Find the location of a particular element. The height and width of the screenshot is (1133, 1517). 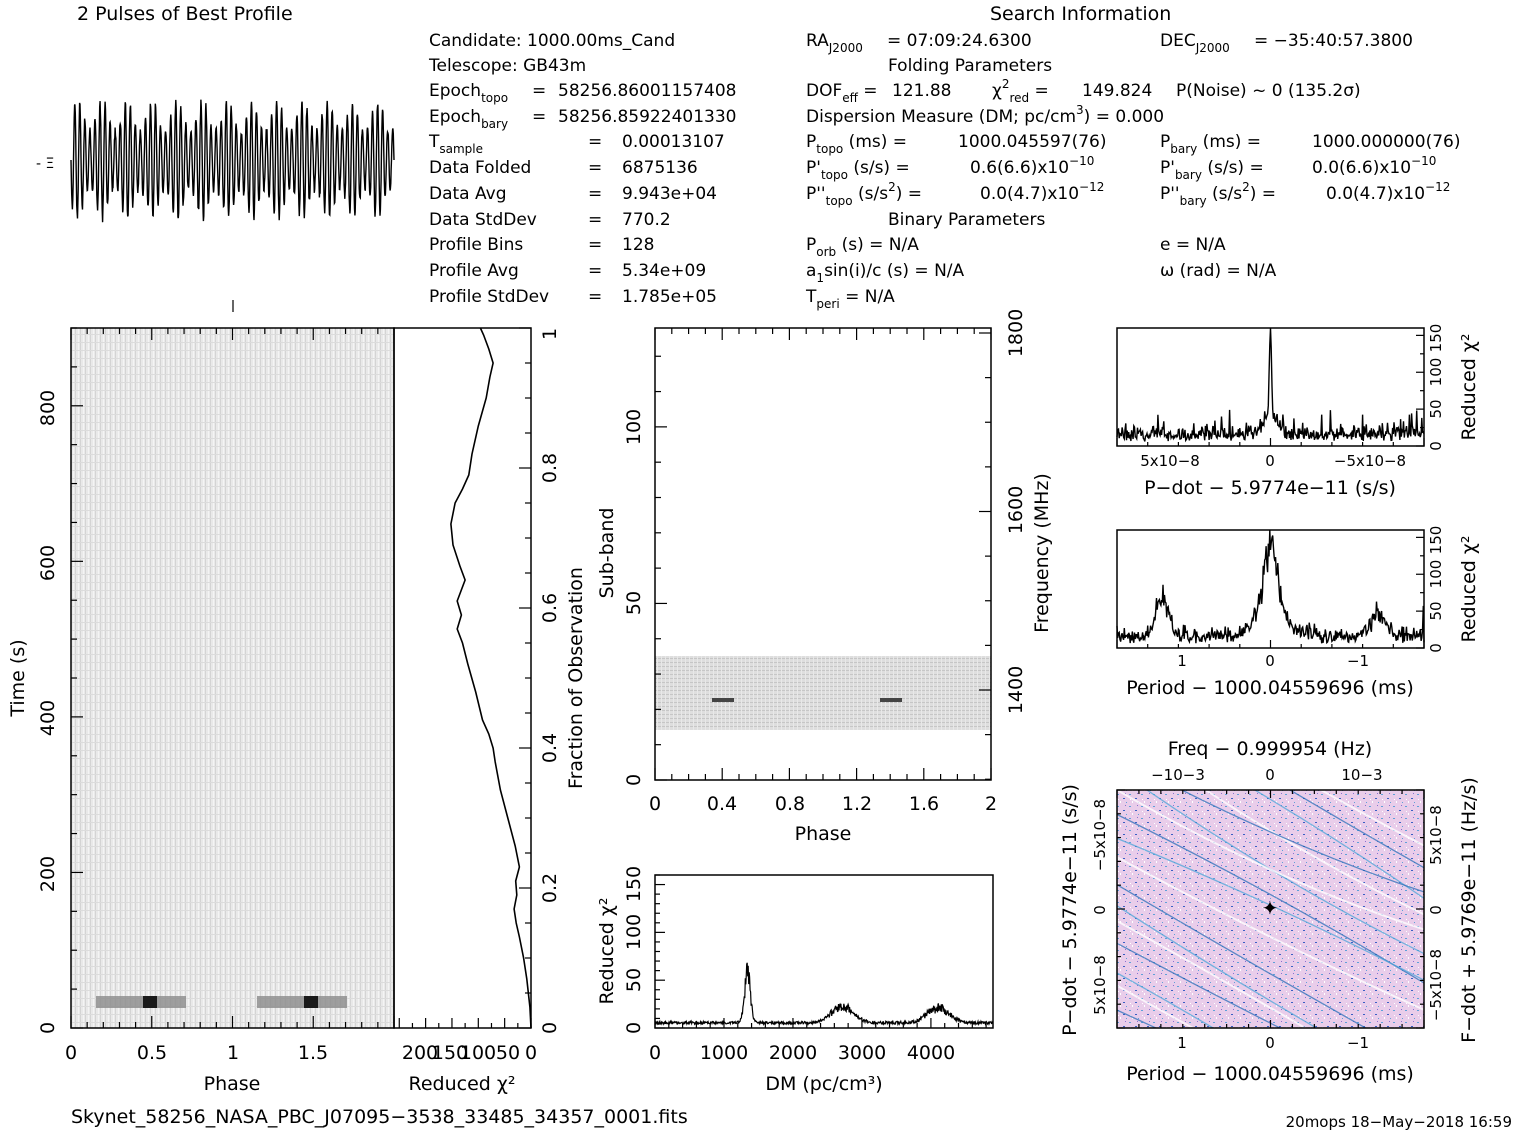

ppdot-streaks is located at coordinates (1270, 909).